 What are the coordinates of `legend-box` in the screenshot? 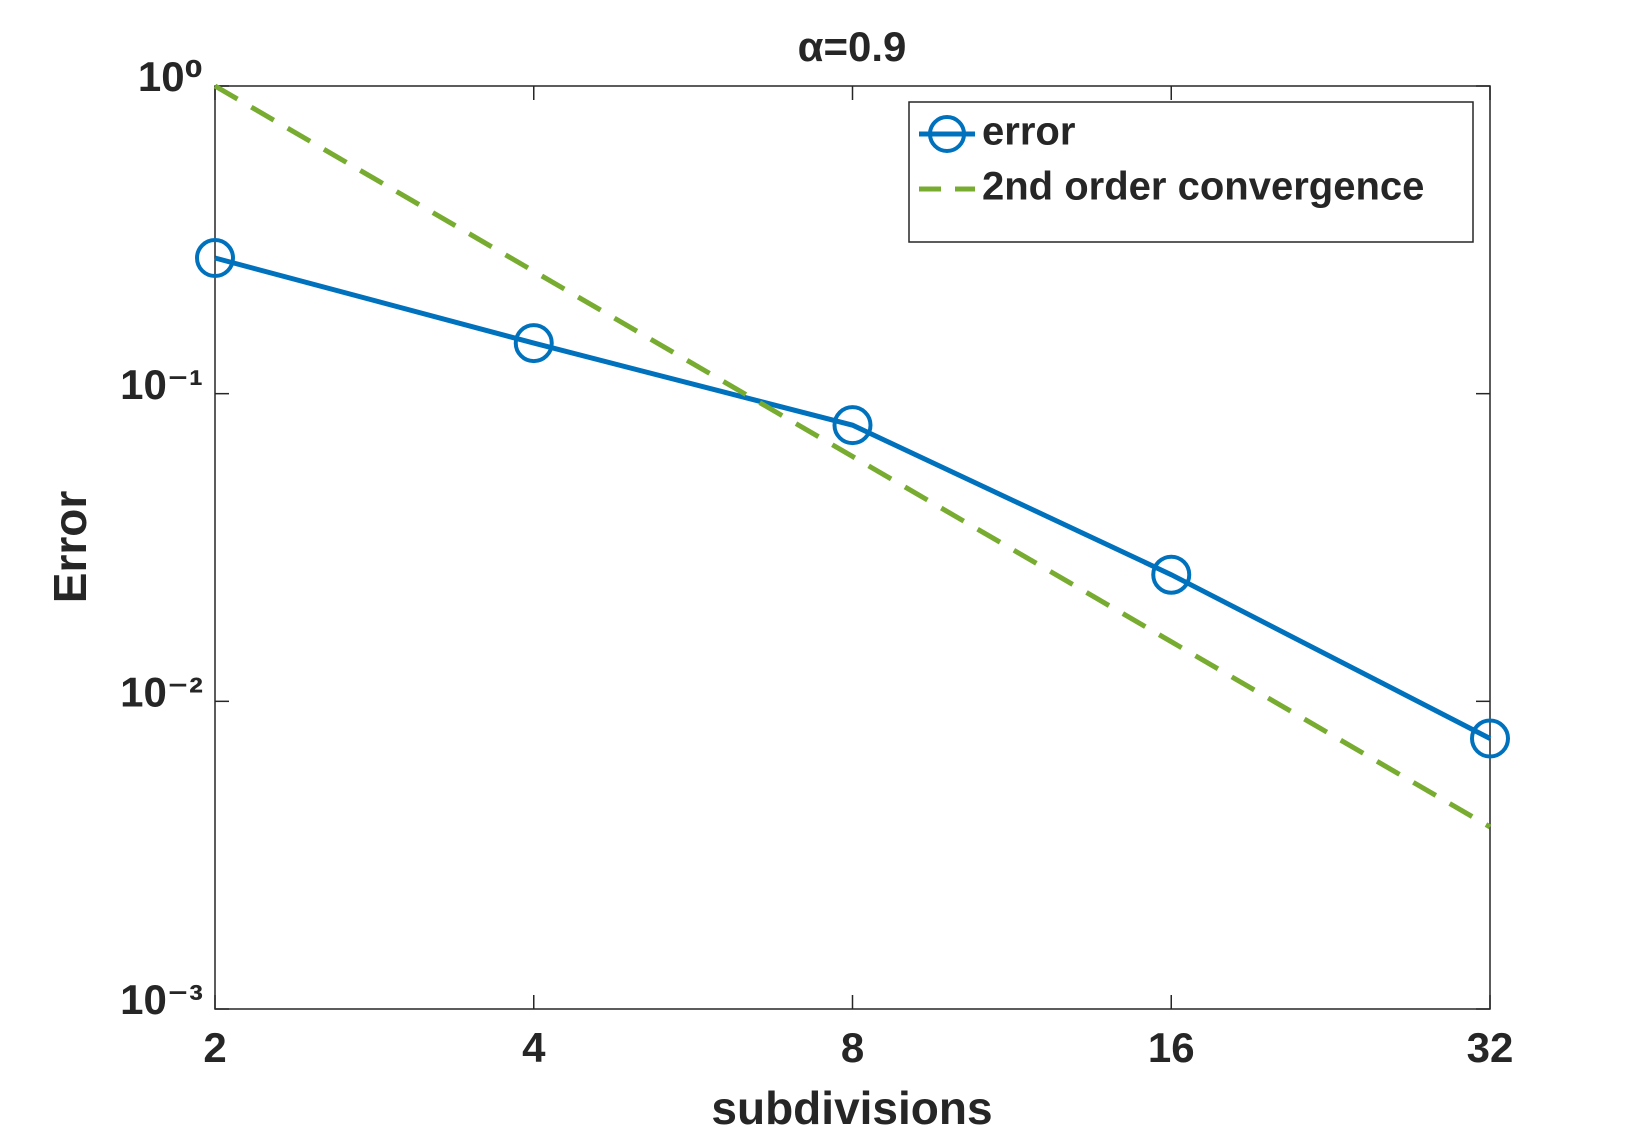 It's located at (1191, 172).